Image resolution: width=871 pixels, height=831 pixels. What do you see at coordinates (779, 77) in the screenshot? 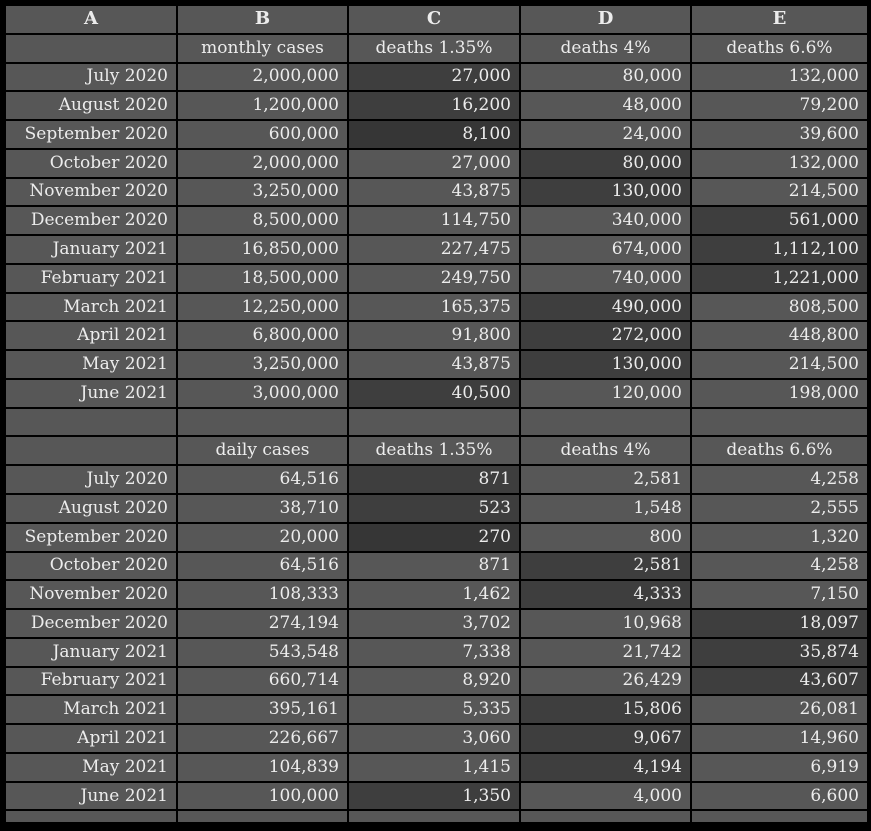
I see `cell-E: 132,000` at bounding box center [779, 77].